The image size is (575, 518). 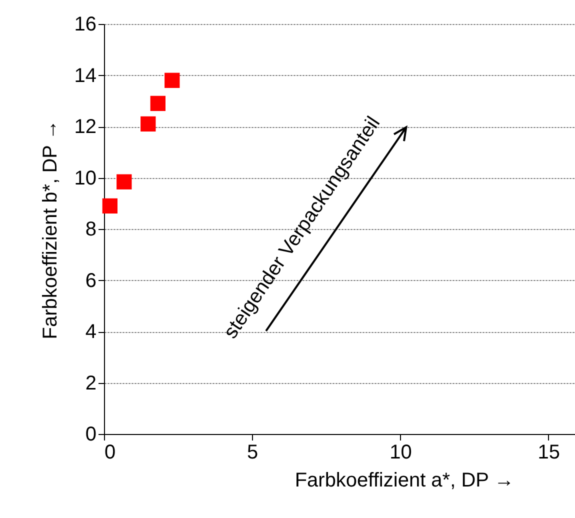 I want to click on x-tick-label: 15, so click(x=549, y=453).